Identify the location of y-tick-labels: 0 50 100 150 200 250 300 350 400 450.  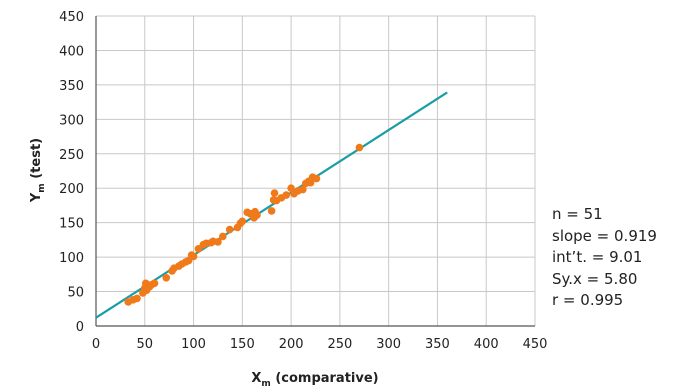
(71, 172).